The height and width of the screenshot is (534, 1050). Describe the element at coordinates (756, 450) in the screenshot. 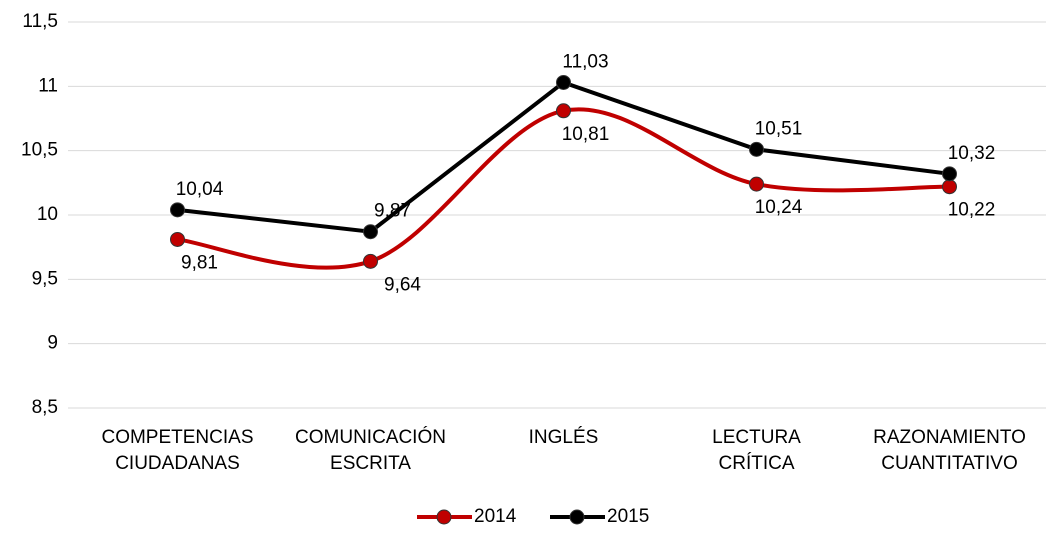

I see `x-tick-label: LECTURA CRÍTICA` at that location.